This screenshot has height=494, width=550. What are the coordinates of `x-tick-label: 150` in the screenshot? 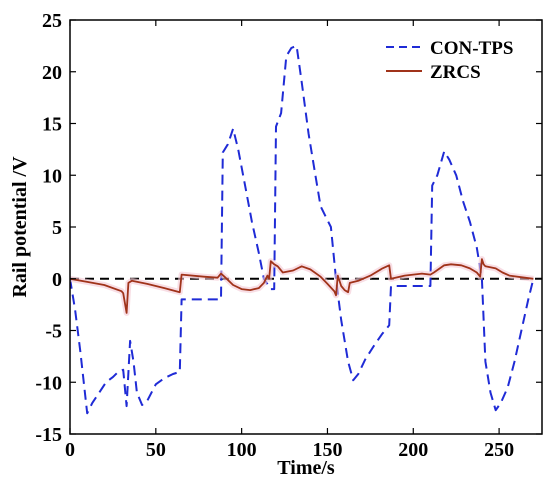 It's located at (327, 450).